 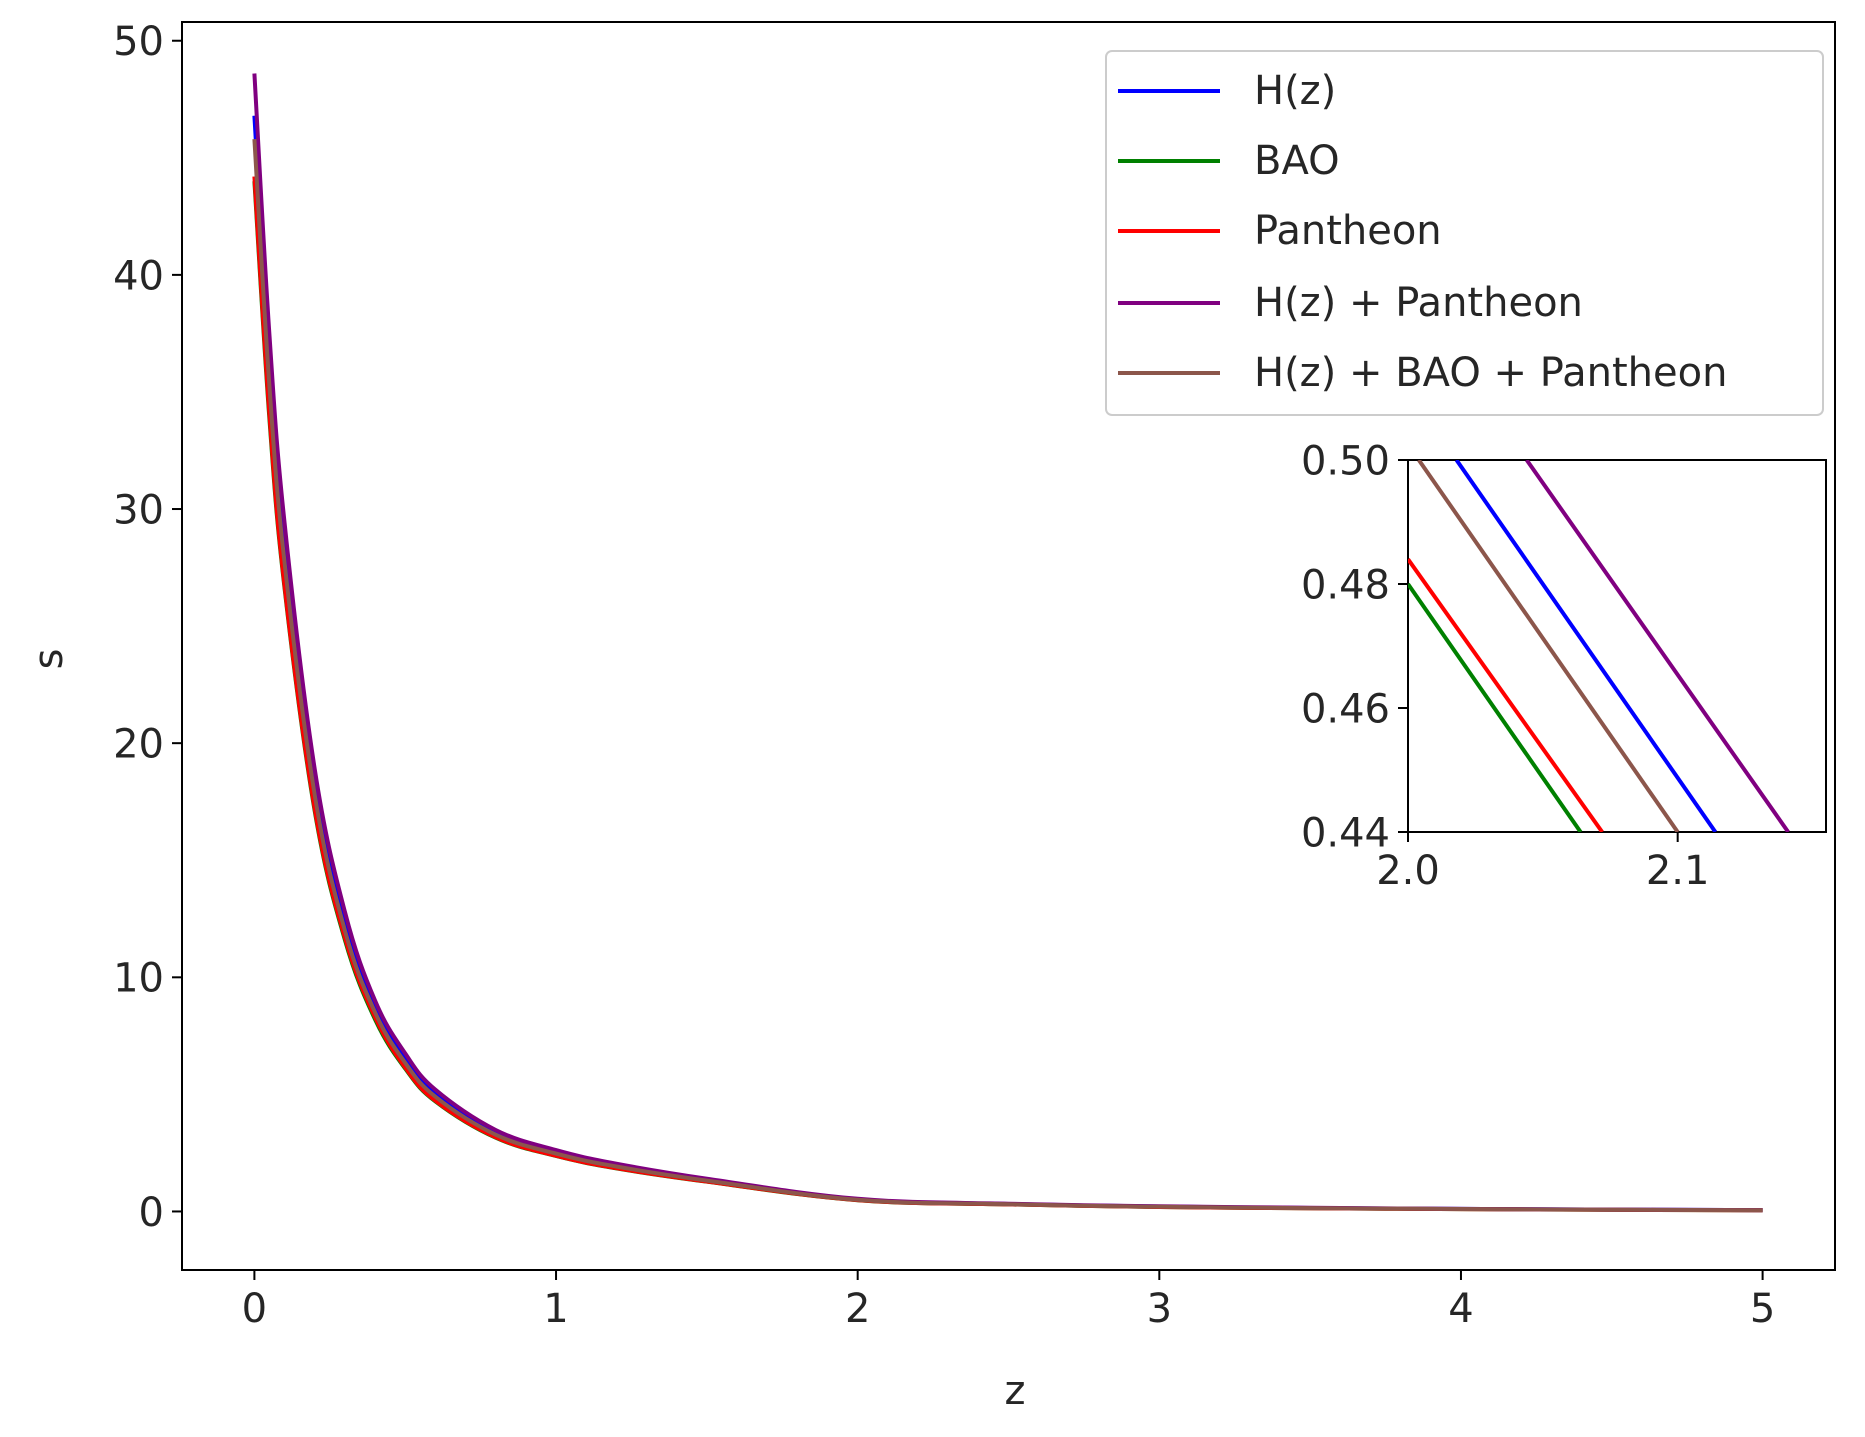 What do you see at coordinates (138, 979) in the screenshot?
I see `main-y-tick-label: 10` at bounding box center [138, 979].